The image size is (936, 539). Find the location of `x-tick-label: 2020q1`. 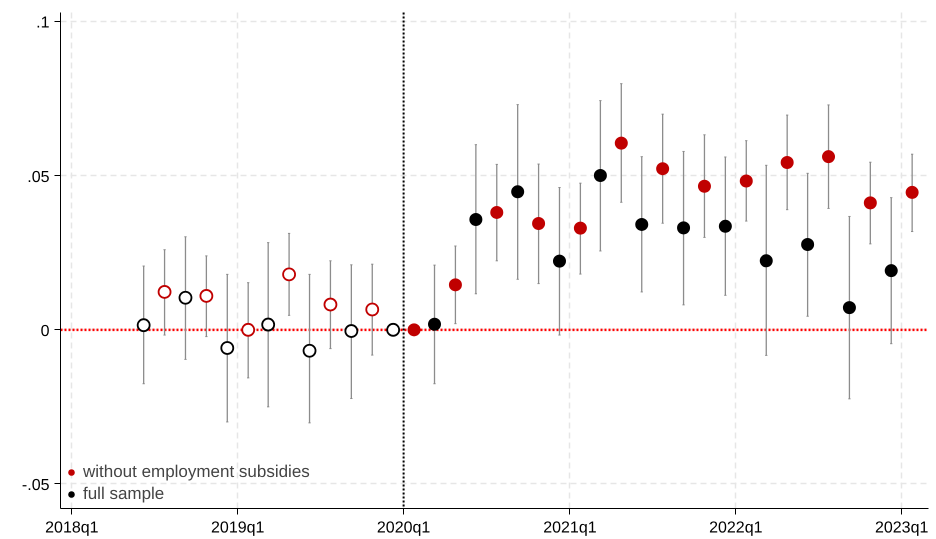

x-tick-label: 2020q1 is located at coordinates (403, 528).